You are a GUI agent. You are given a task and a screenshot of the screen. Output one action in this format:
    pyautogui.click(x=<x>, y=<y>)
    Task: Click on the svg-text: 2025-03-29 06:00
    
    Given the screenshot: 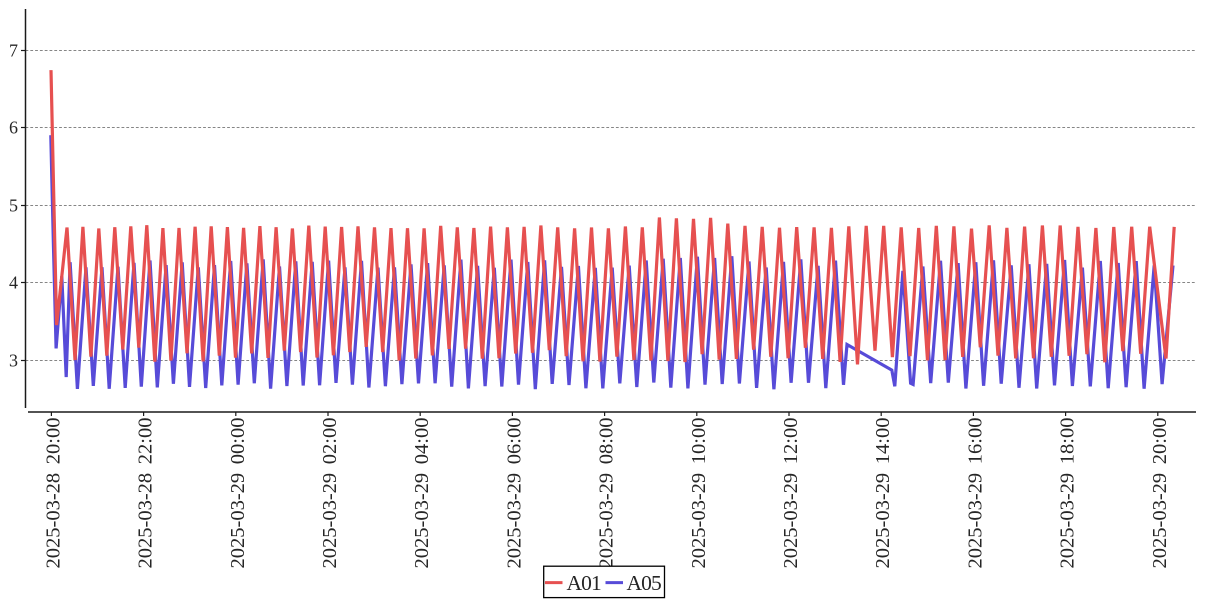 What is the action you would take?
    pyautogui.click(x=514, y=493)
    